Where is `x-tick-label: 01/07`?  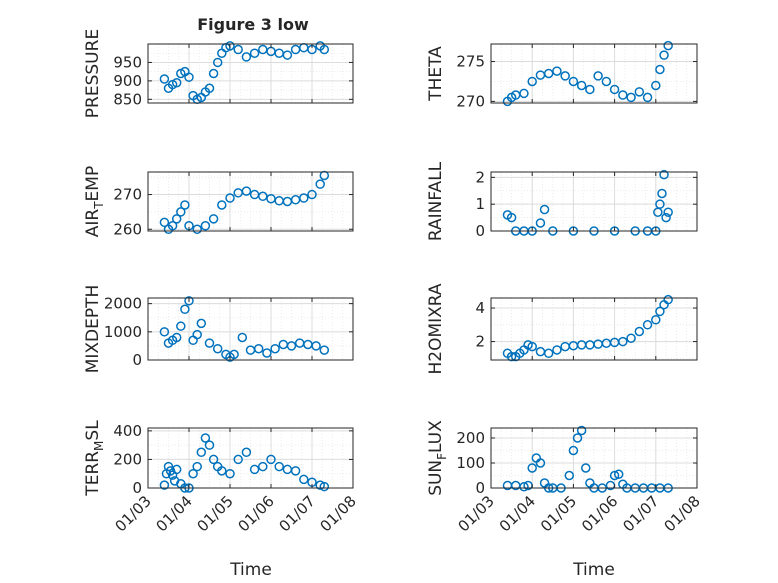
x-tick-label: 01/07 is located at coordinates (640, 513).